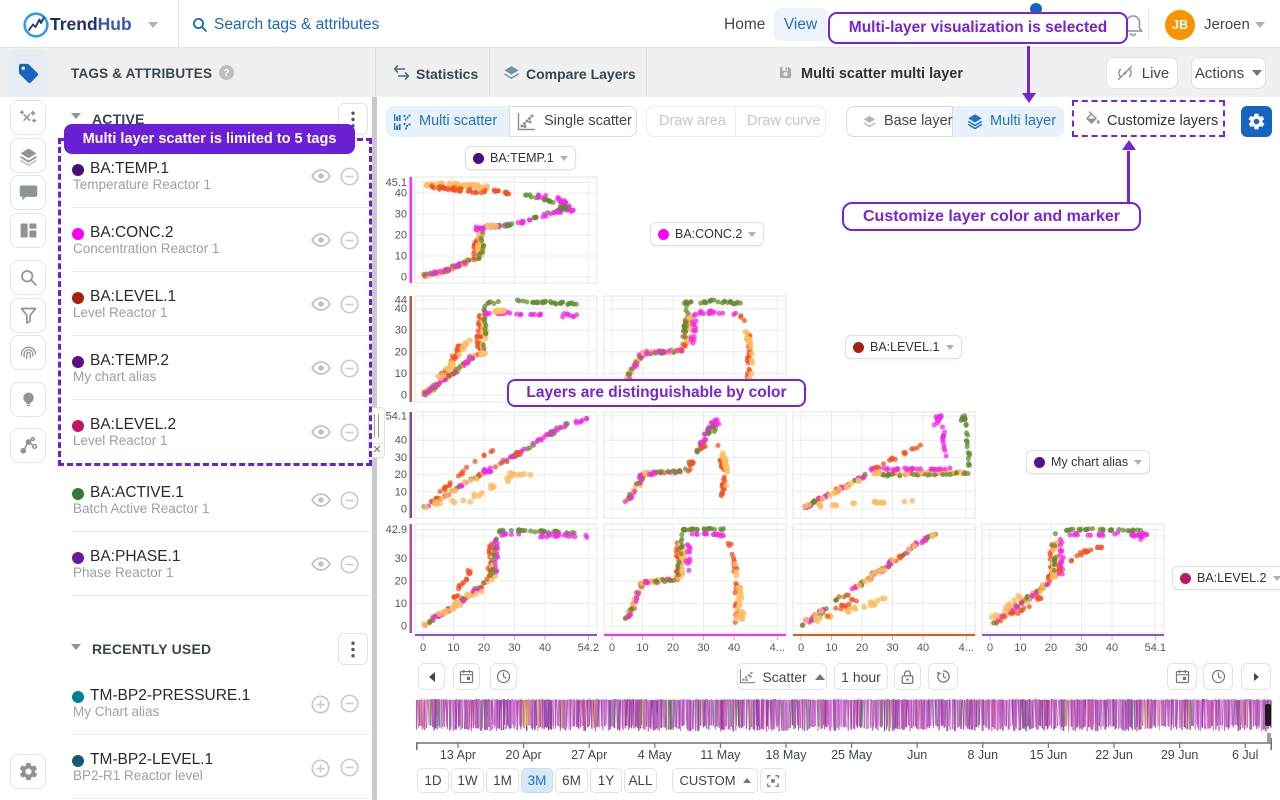 The width and height of the screenshot is (1280, 800). I want to click on svg-text: 22 Jun, so click(1114, 755).